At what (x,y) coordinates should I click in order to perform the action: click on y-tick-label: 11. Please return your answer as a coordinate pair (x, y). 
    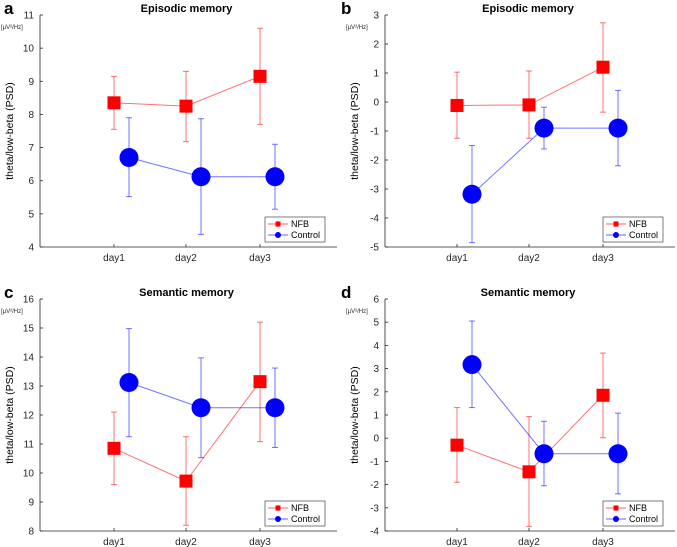
    Looking at the image, I should click on (29, 445).